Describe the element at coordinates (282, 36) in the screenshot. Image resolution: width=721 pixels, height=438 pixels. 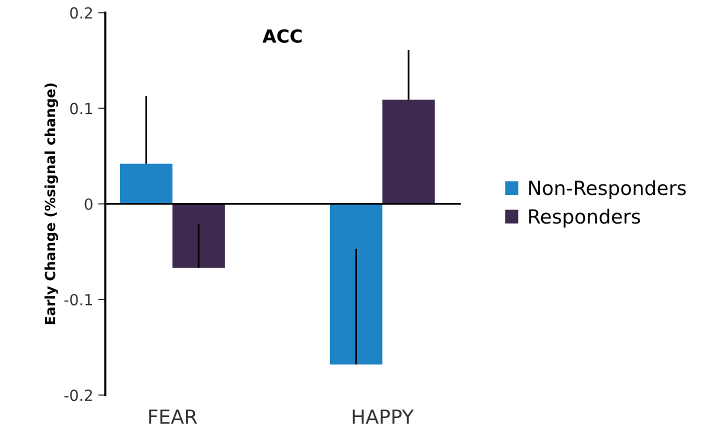
I see `text: ACC` at that location.